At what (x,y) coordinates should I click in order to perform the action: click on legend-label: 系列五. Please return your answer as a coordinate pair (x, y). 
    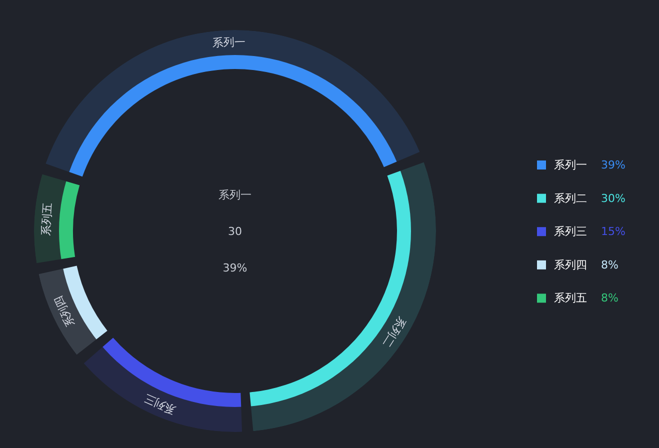
    Looking at the image, I should click on (570, 298).